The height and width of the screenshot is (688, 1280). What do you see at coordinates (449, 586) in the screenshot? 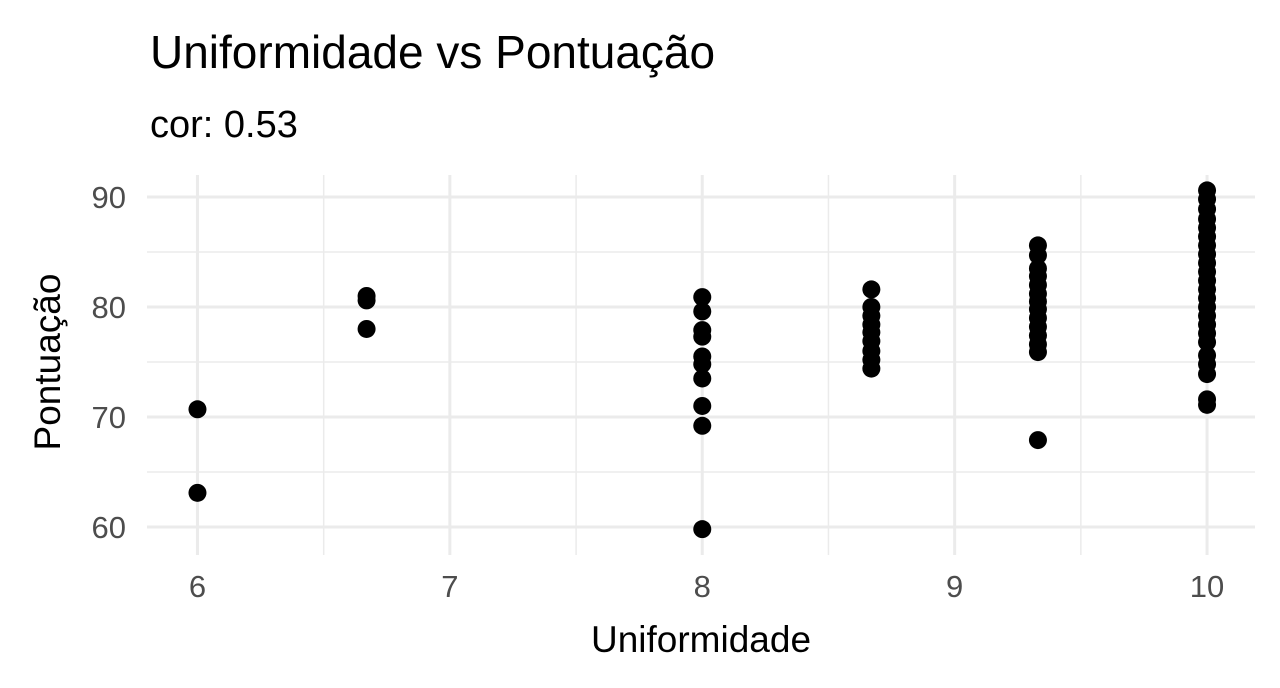
I see `x-tick-label: 7` at bounding box center [449, 586].